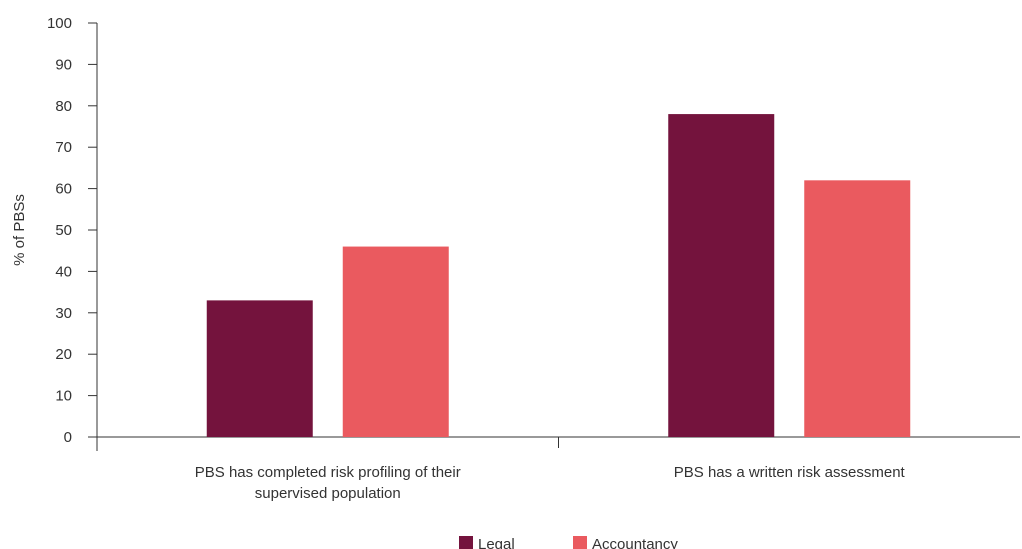 This screenshot has width=1022, height=549. I want to click on y-tick-label: 100, so click(59, 23).